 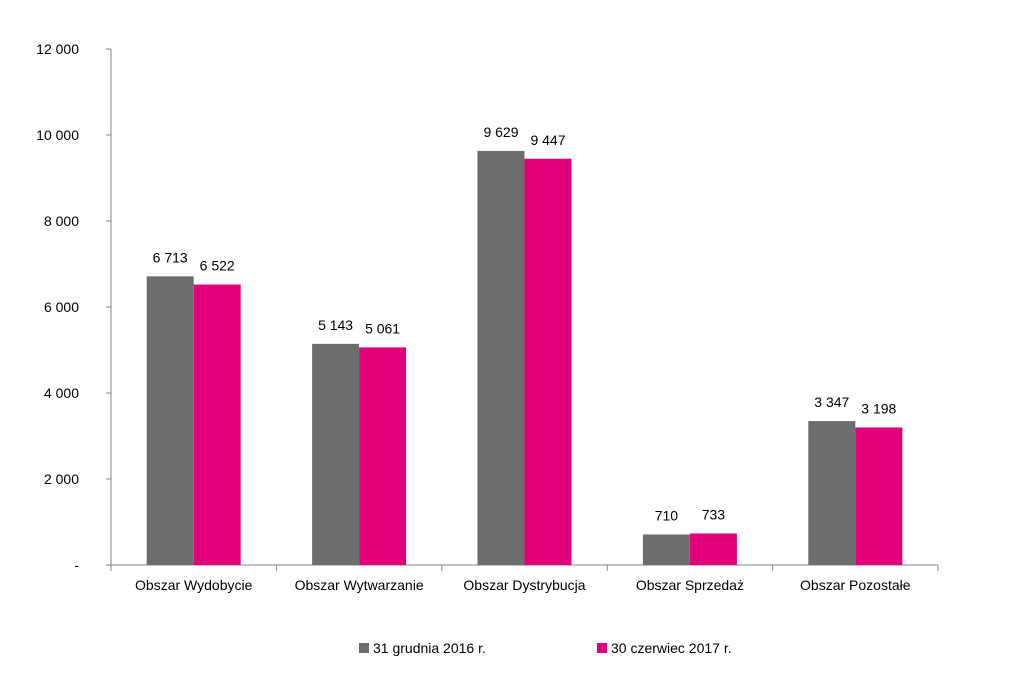 I want to click on x-tick-label: Obszar Sprzedaż, so click(x=690, y=585).